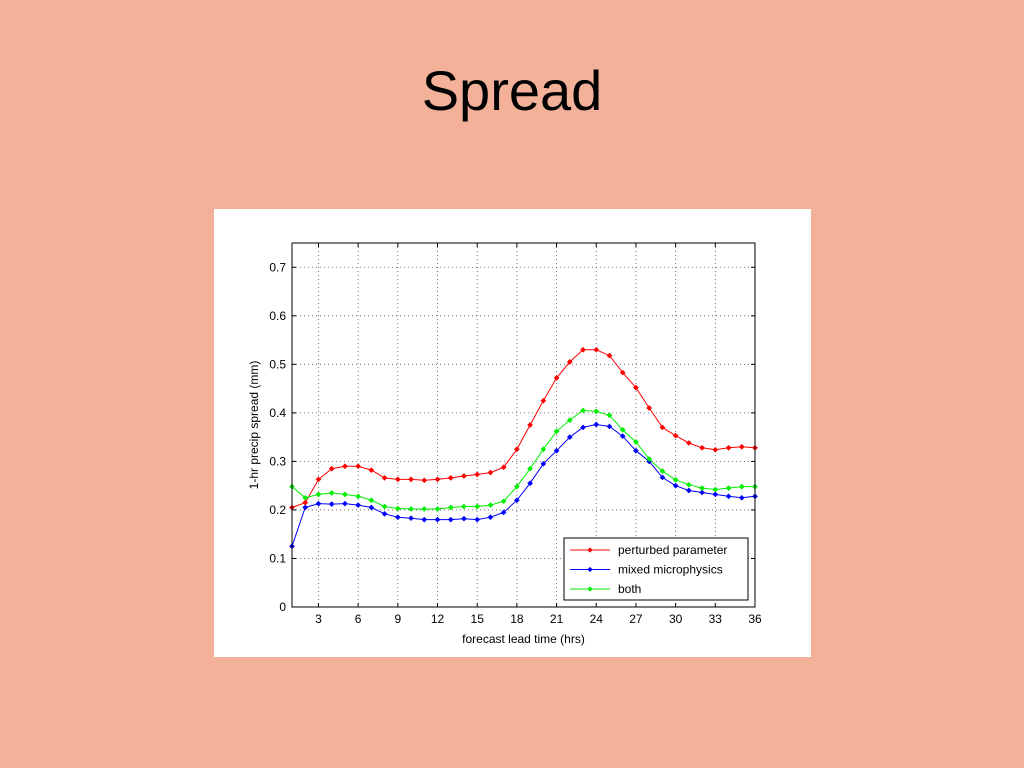 The width and height of the screenshot is (1024, 768). What do you see at coordinates (478, 619) in the screenshot?
I see `x-tick-label: 15` at bounding box center [478, 619].